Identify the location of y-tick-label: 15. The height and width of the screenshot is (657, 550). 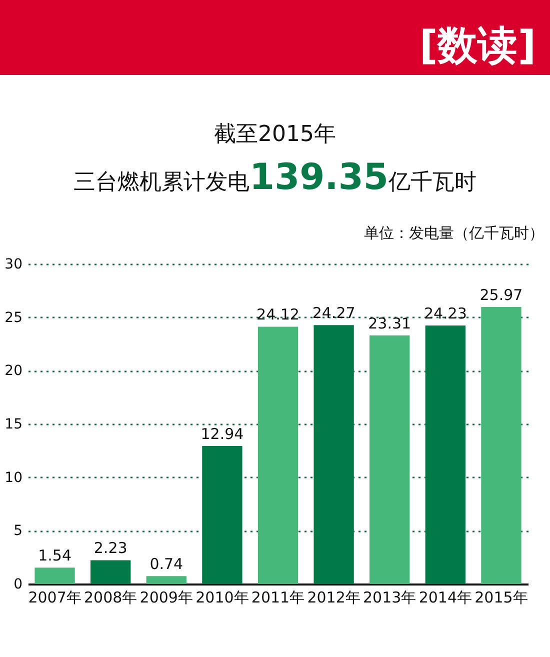
(13, 424).